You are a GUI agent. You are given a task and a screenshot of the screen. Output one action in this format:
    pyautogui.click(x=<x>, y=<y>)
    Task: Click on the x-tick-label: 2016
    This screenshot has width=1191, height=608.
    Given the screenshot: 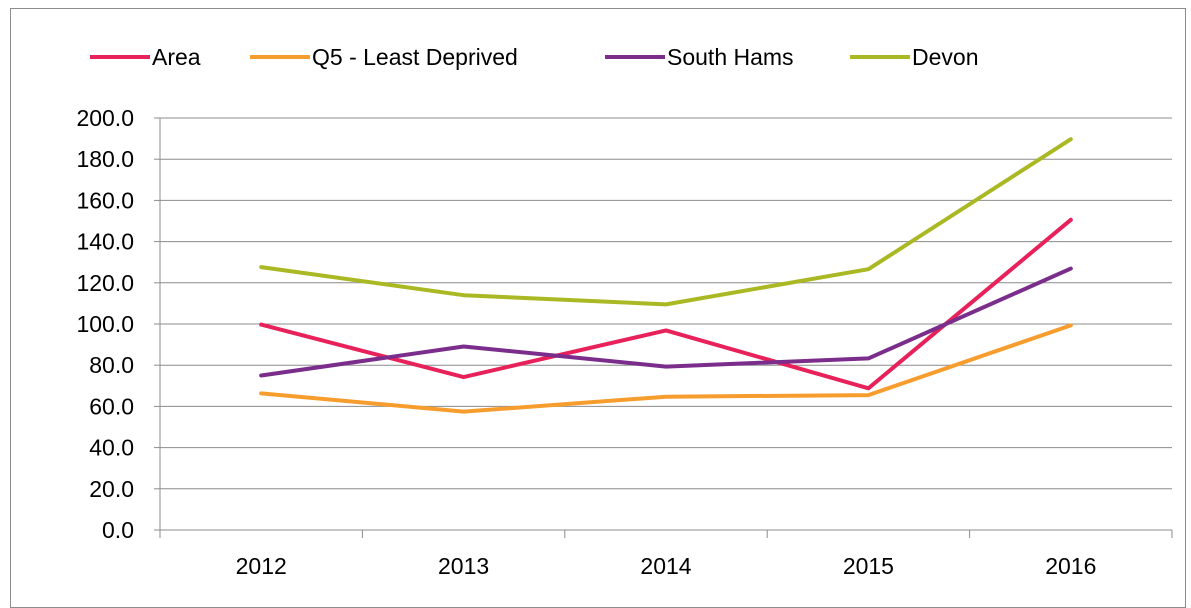 What is the action you would take?
    pyautogui.click(x=1070, y=566)
    